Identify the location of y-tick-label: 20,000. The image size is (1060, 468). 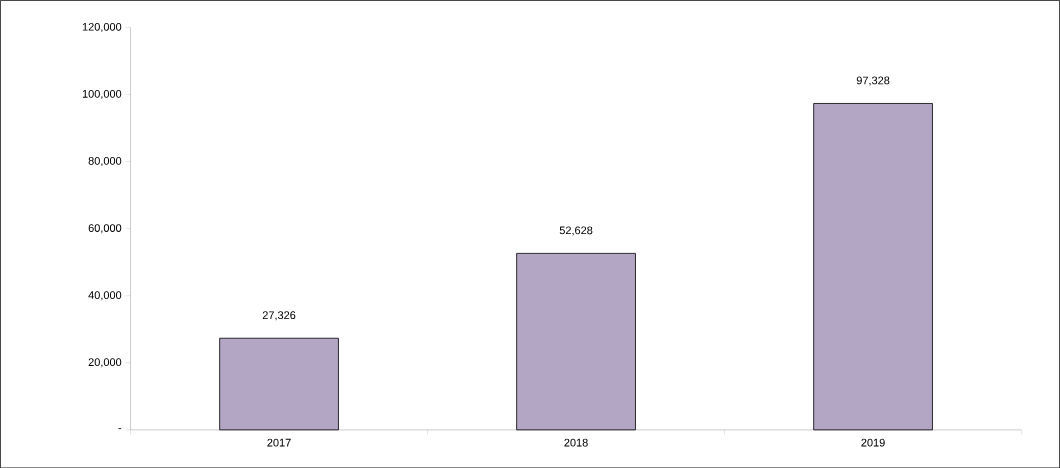
(105, 363).